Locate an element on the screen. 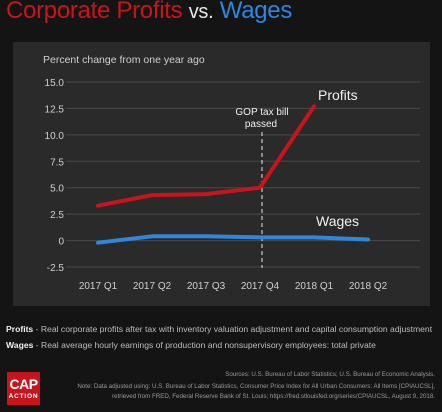 Image resolution: width=442 pixels, height=412 pixels. annotation-line-2: passed is located at coordinates (261, 124).